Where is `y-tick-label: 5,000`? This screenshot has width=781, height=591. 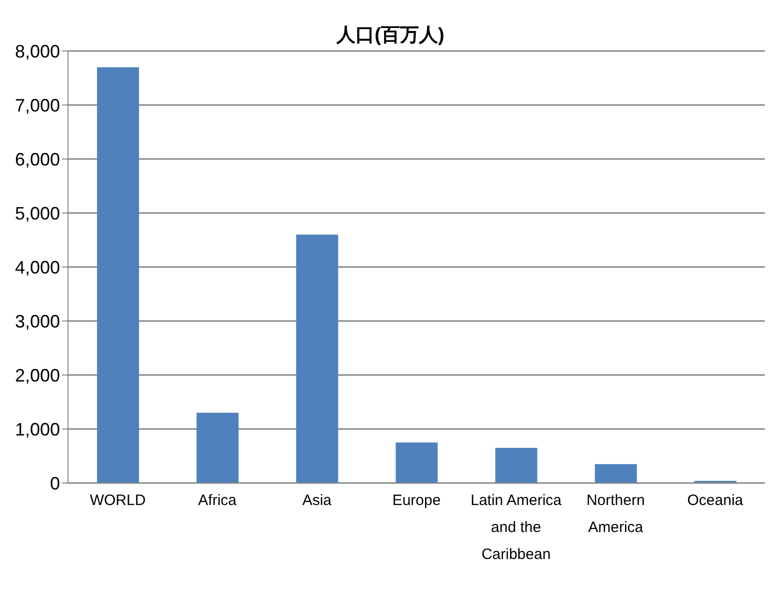 y-tick-label: 5,000 is located at coordinates (37, 213).